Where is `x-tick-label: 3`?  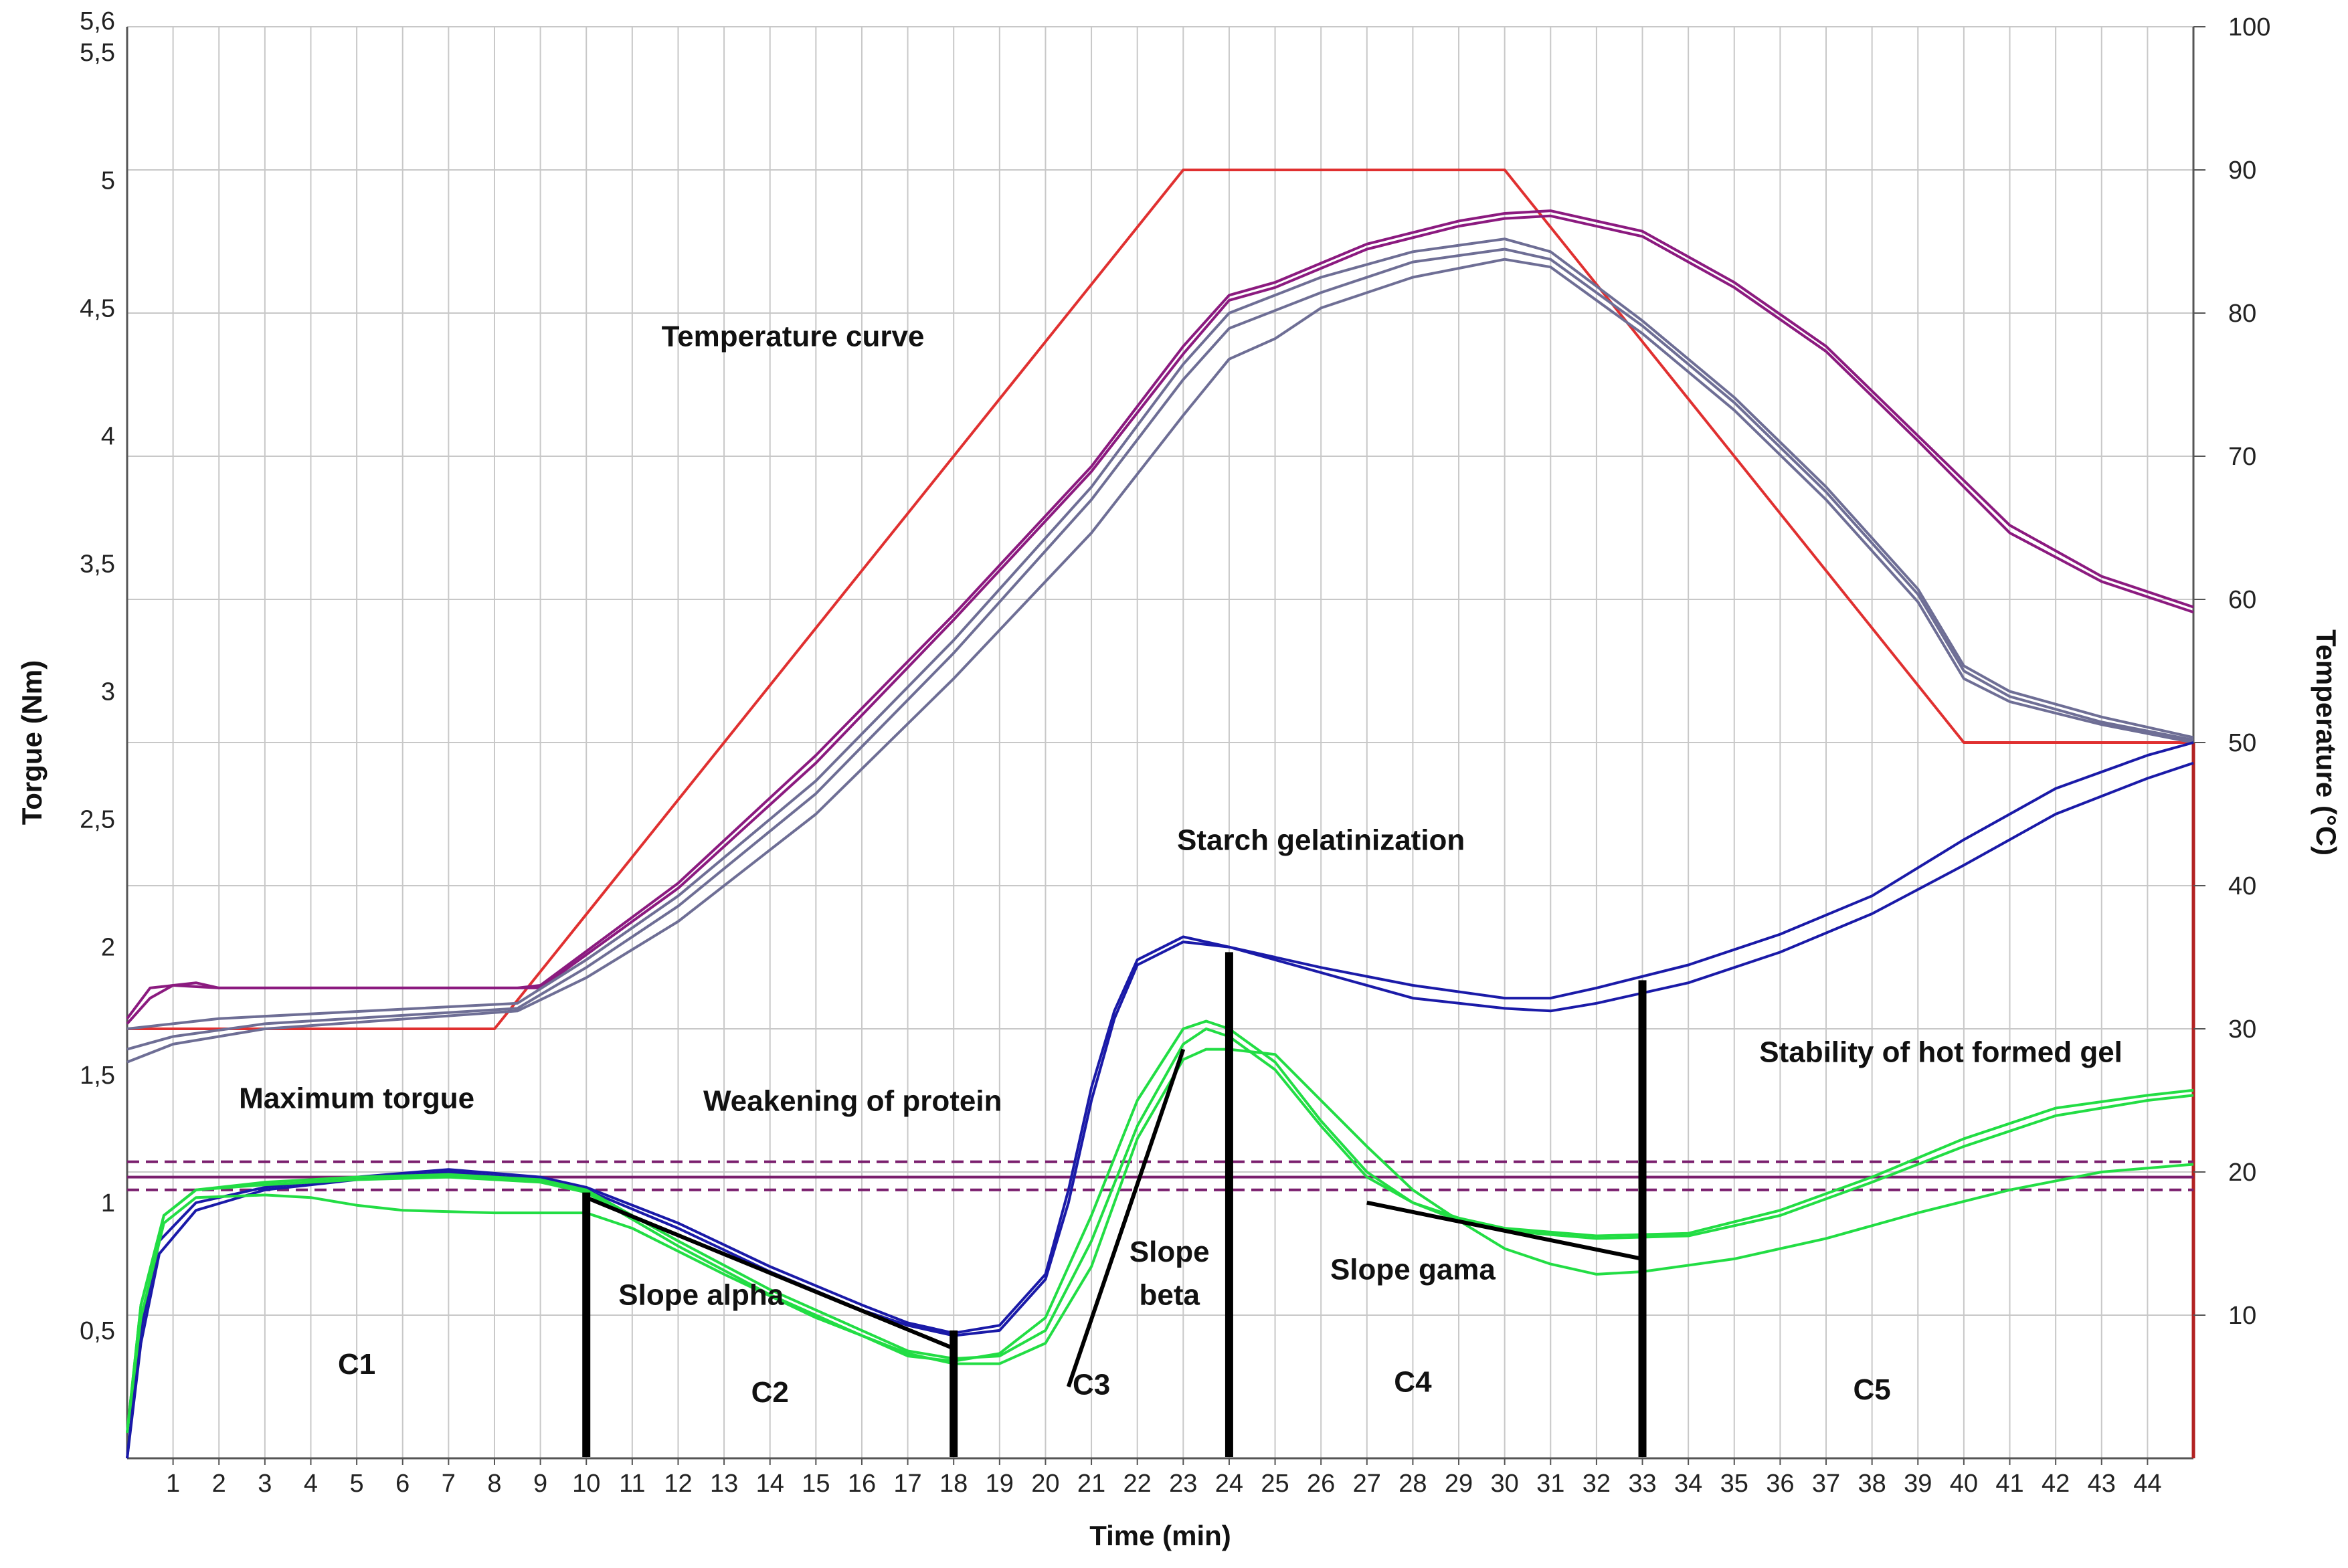 x-tick-label: 3 is located at coordinates (265, 1484).